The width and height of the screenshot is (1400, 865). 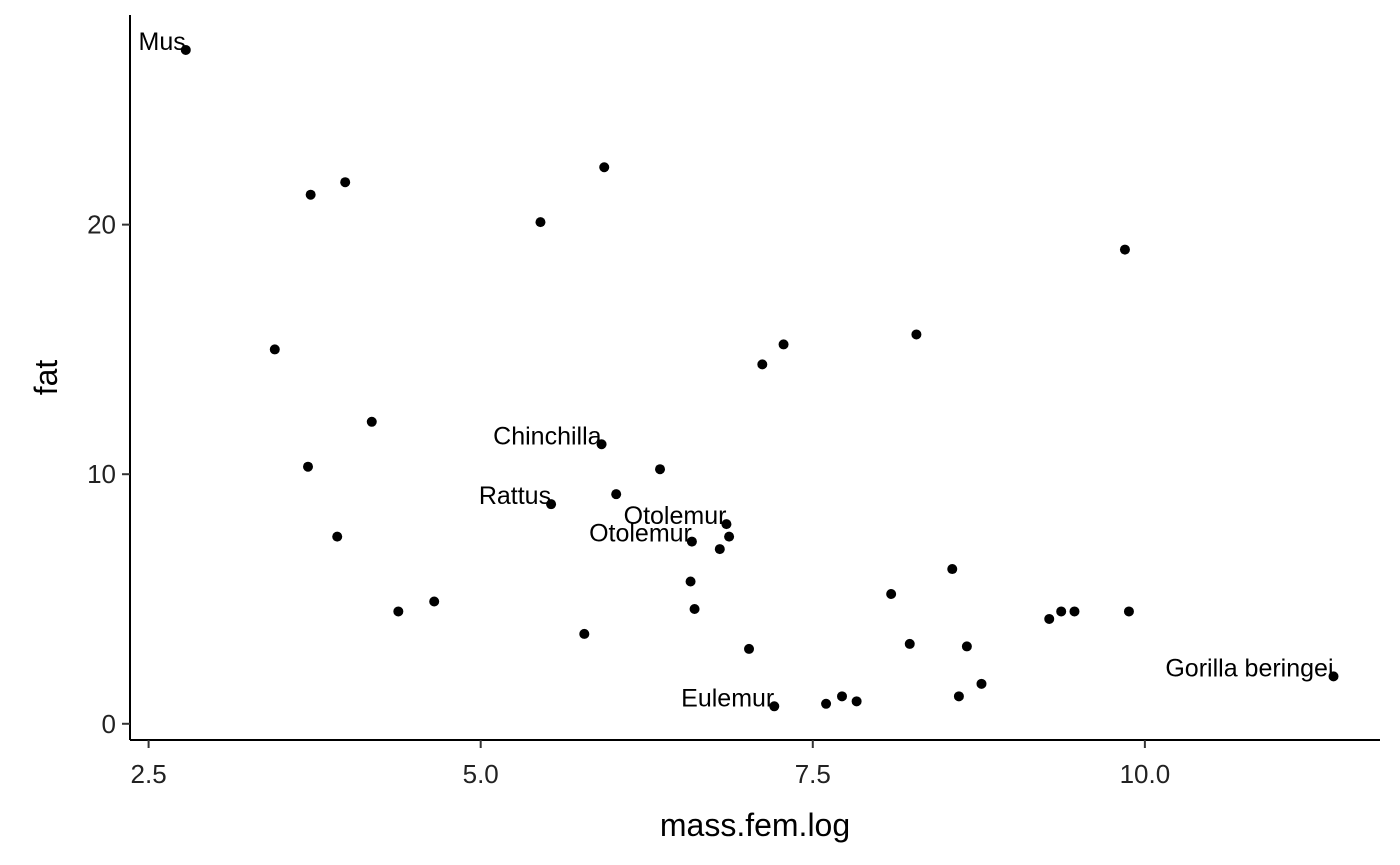 I want to click on point-label: Chinchilla, so click(x=547, y=436).